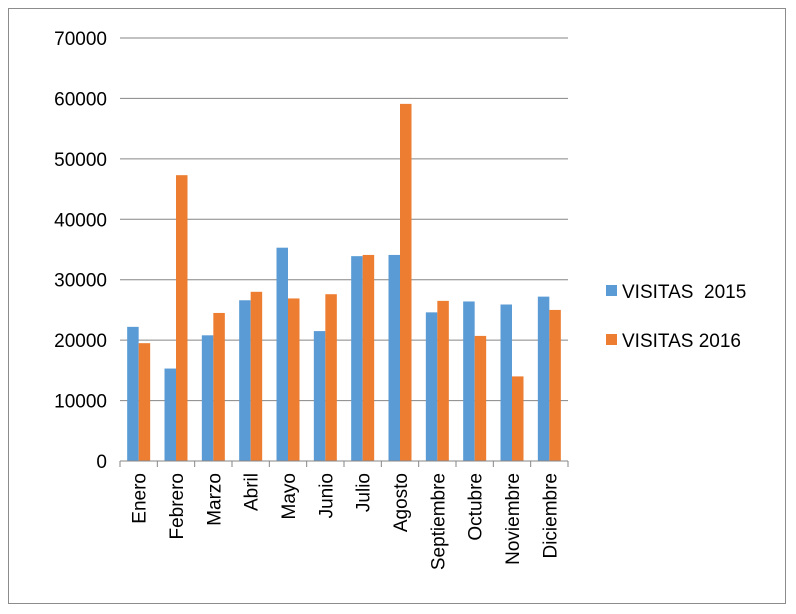 Image resolution: width=796 pixels, height=614 pixels. Describe the element at coordinates (513, 519) in the screenshot. I see `x-tick-label: Noviembre` at that location.